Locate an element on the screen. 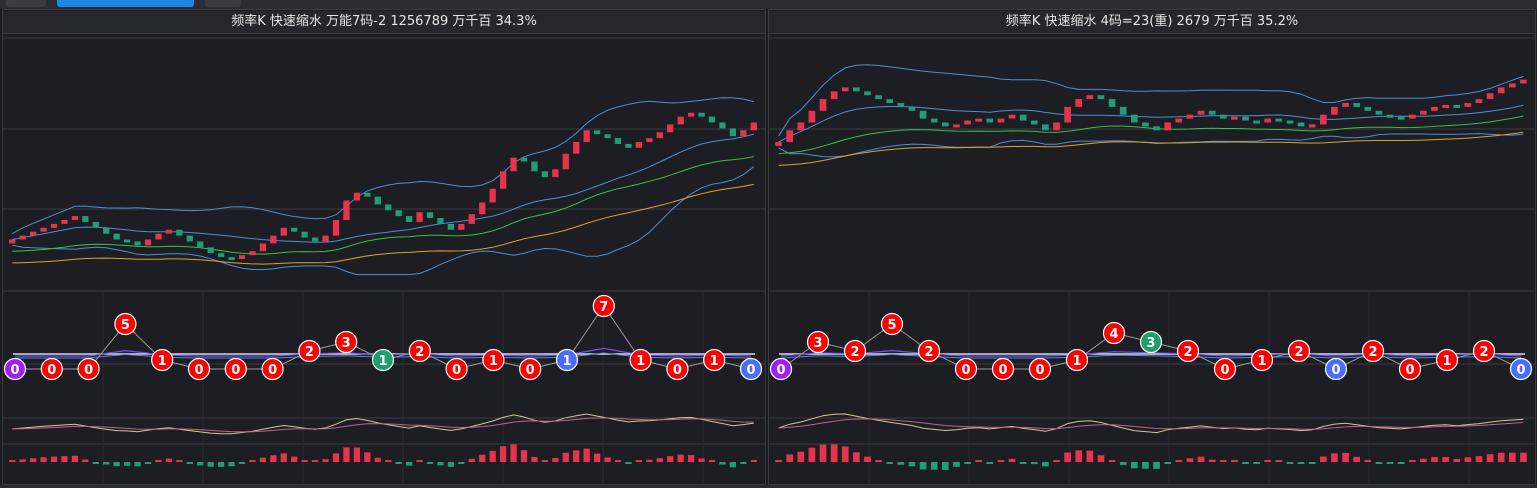 This screenshot has height=488, width=1537. panel-title: 频率K 快速缩水 4码=23(重) 2679 万千百 35.2% is located at coordinates (1152, 22).